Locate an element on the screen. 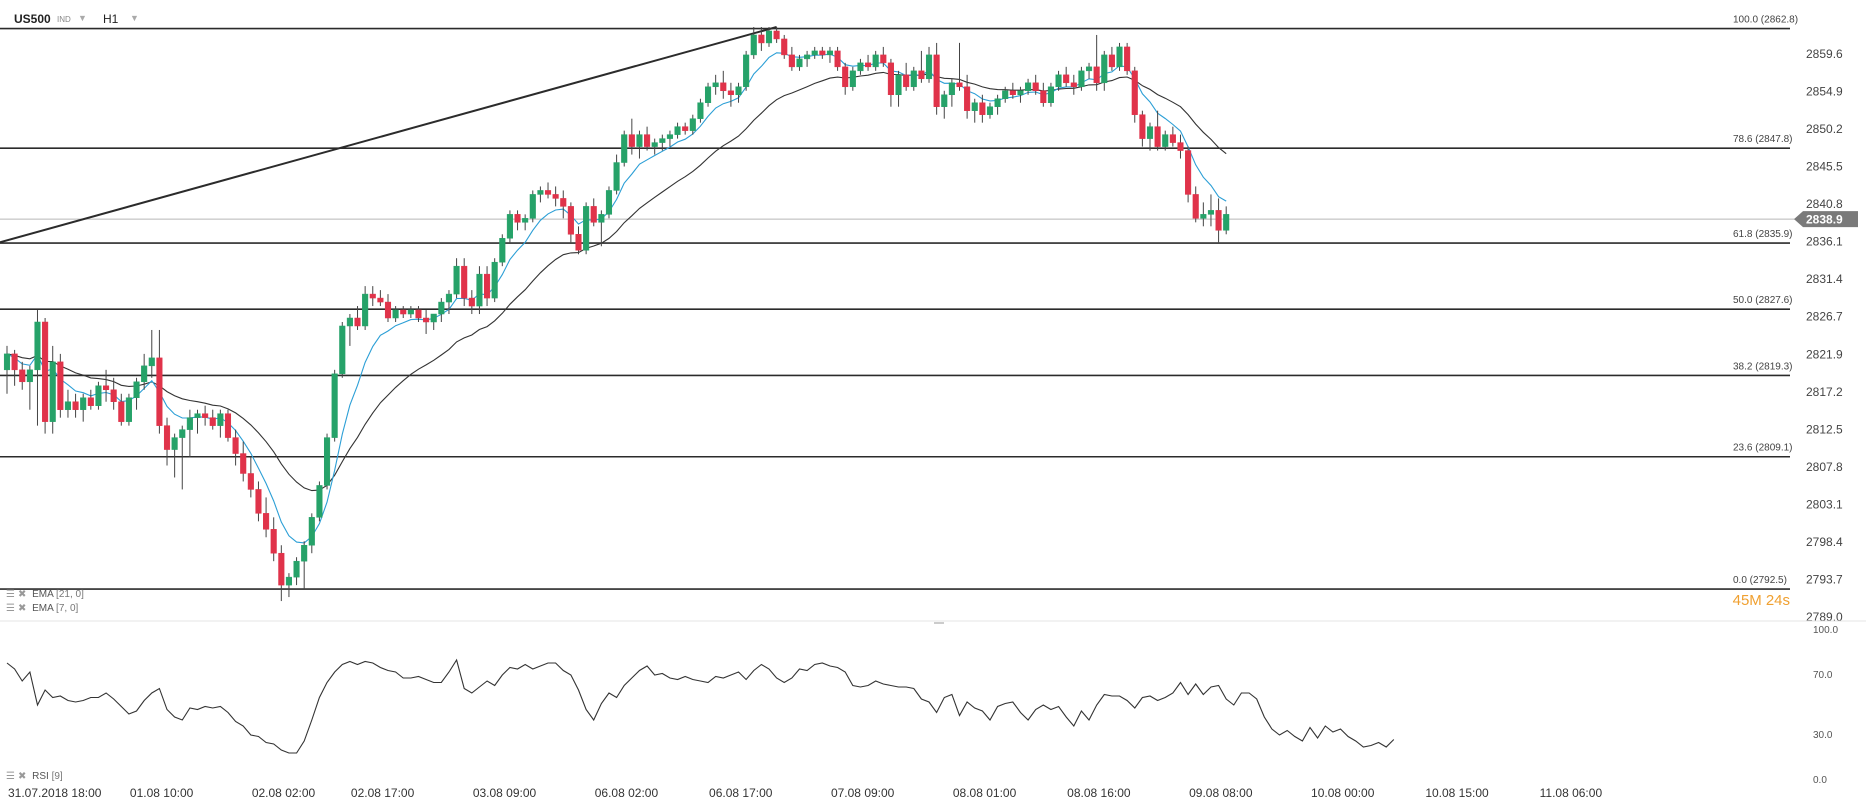 The width and height of the screenshot is (1866, 811). ema-fast-legend: ☰ ✖ EMA [7, 0] is located at coordinates (42, 608).